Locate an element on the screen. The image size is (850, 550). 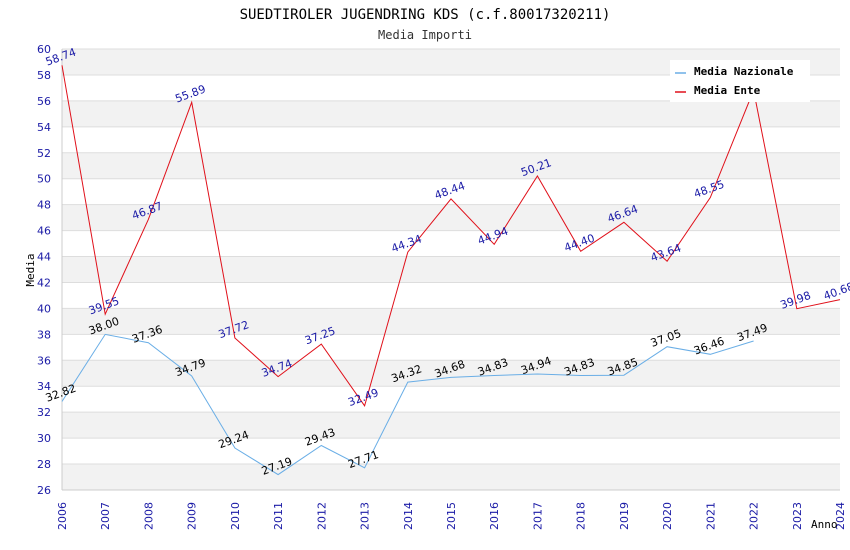
y-tick-label: 32 is located at coordinates (44, 412).